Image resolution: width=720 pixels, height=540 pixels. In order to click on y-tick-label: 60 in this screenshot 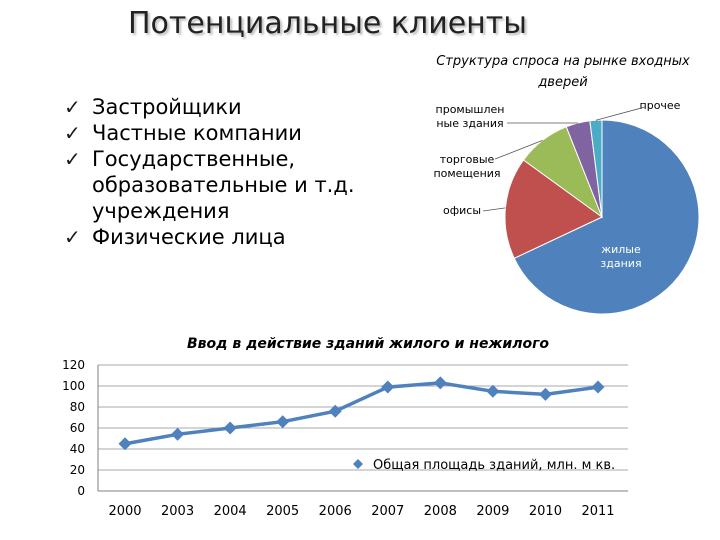, I will do `click(77, 428)`.